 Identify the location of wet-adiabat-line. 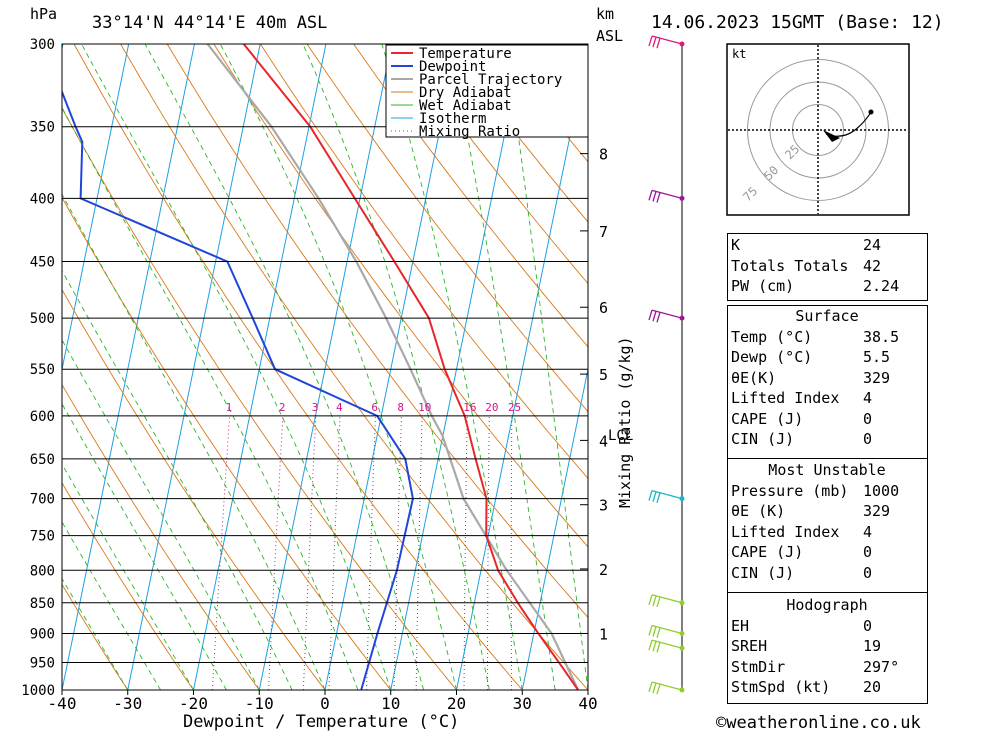
(452, 367).